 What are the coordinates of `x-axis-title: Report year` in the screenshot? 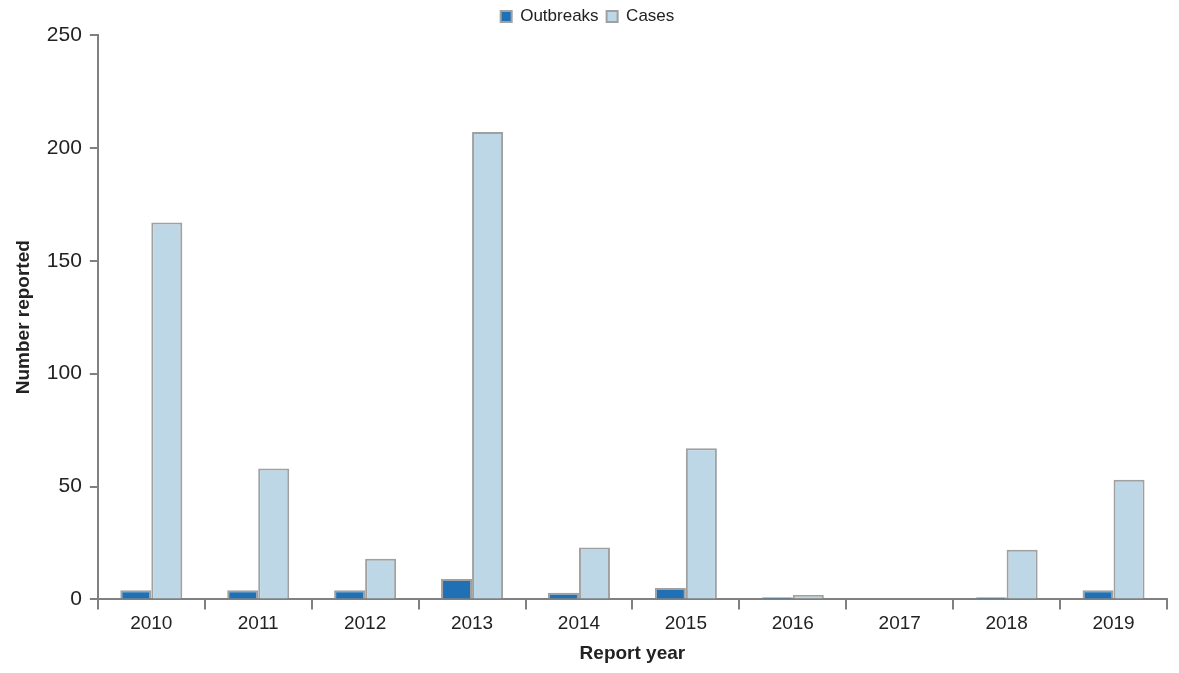 It's located at (632, 652).